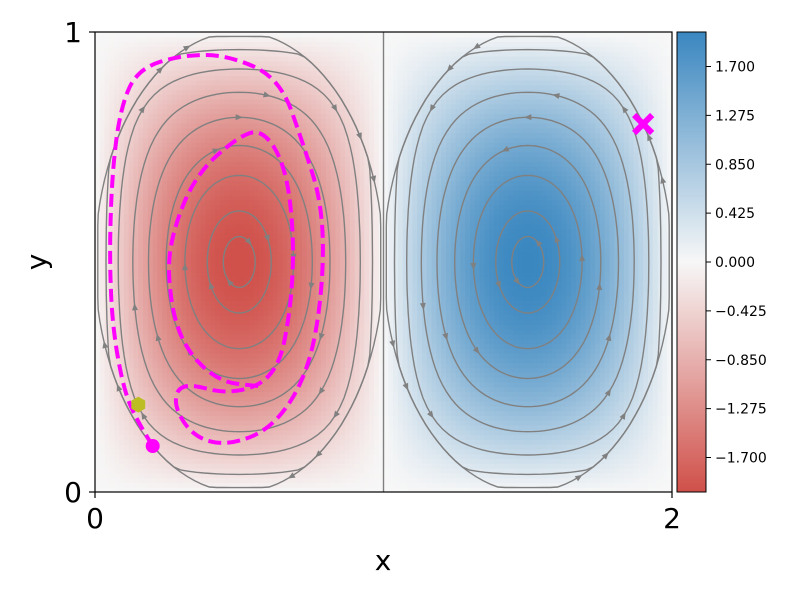 Image resolution: width=800 pixels, height=604 pixels. I want to click on x-axis-label: x, so click(383, 560).